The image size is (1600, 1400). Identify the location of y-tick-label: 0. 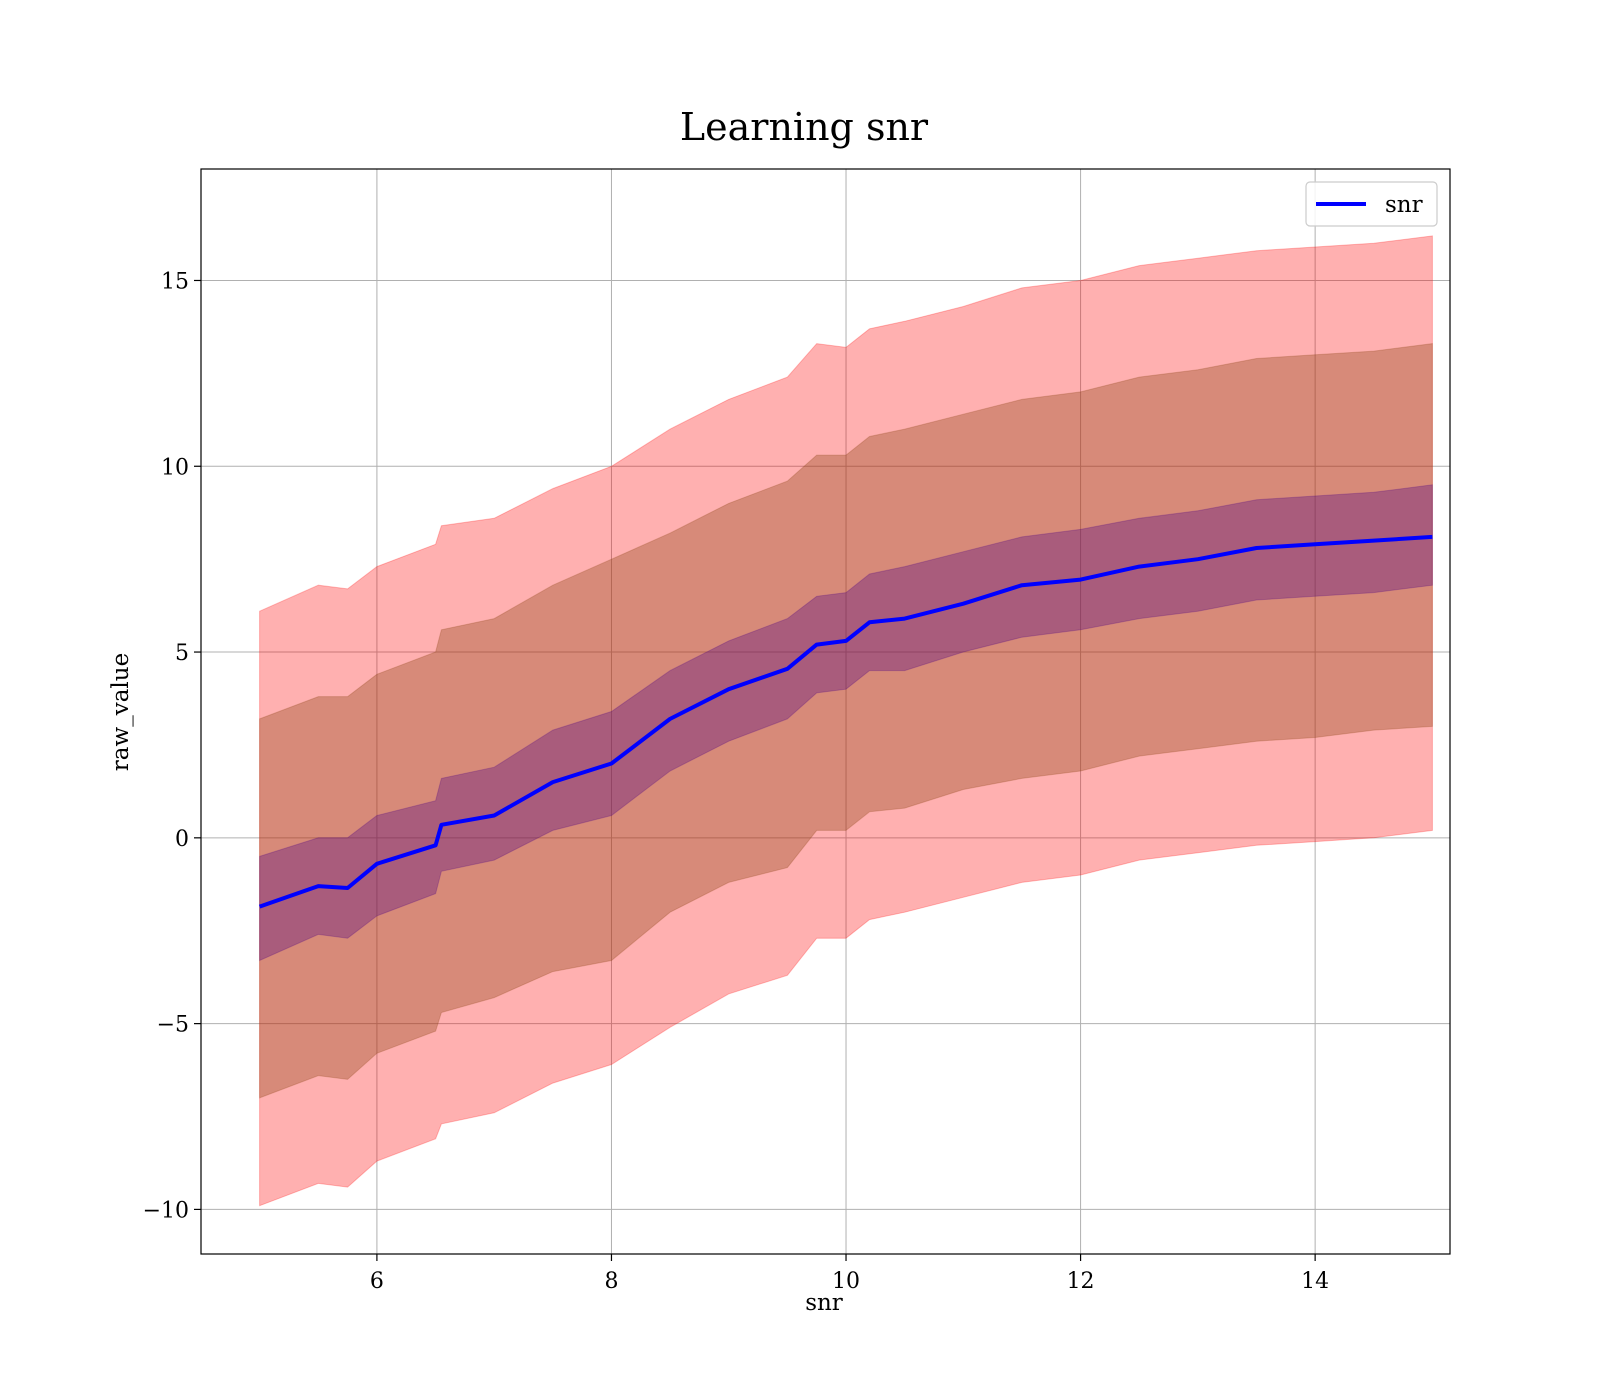
(182, 839).